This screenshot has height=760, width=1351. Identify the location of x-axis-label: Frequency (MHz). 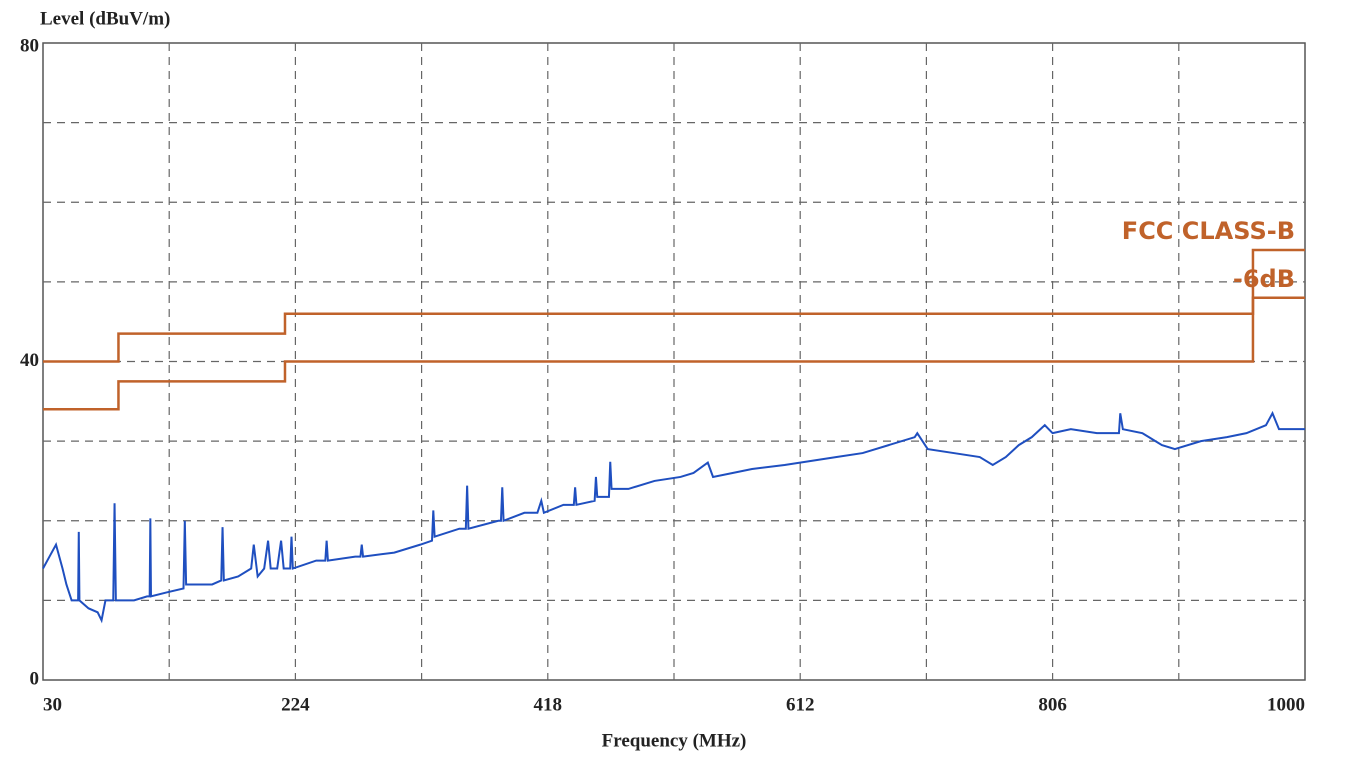
(674, 740).